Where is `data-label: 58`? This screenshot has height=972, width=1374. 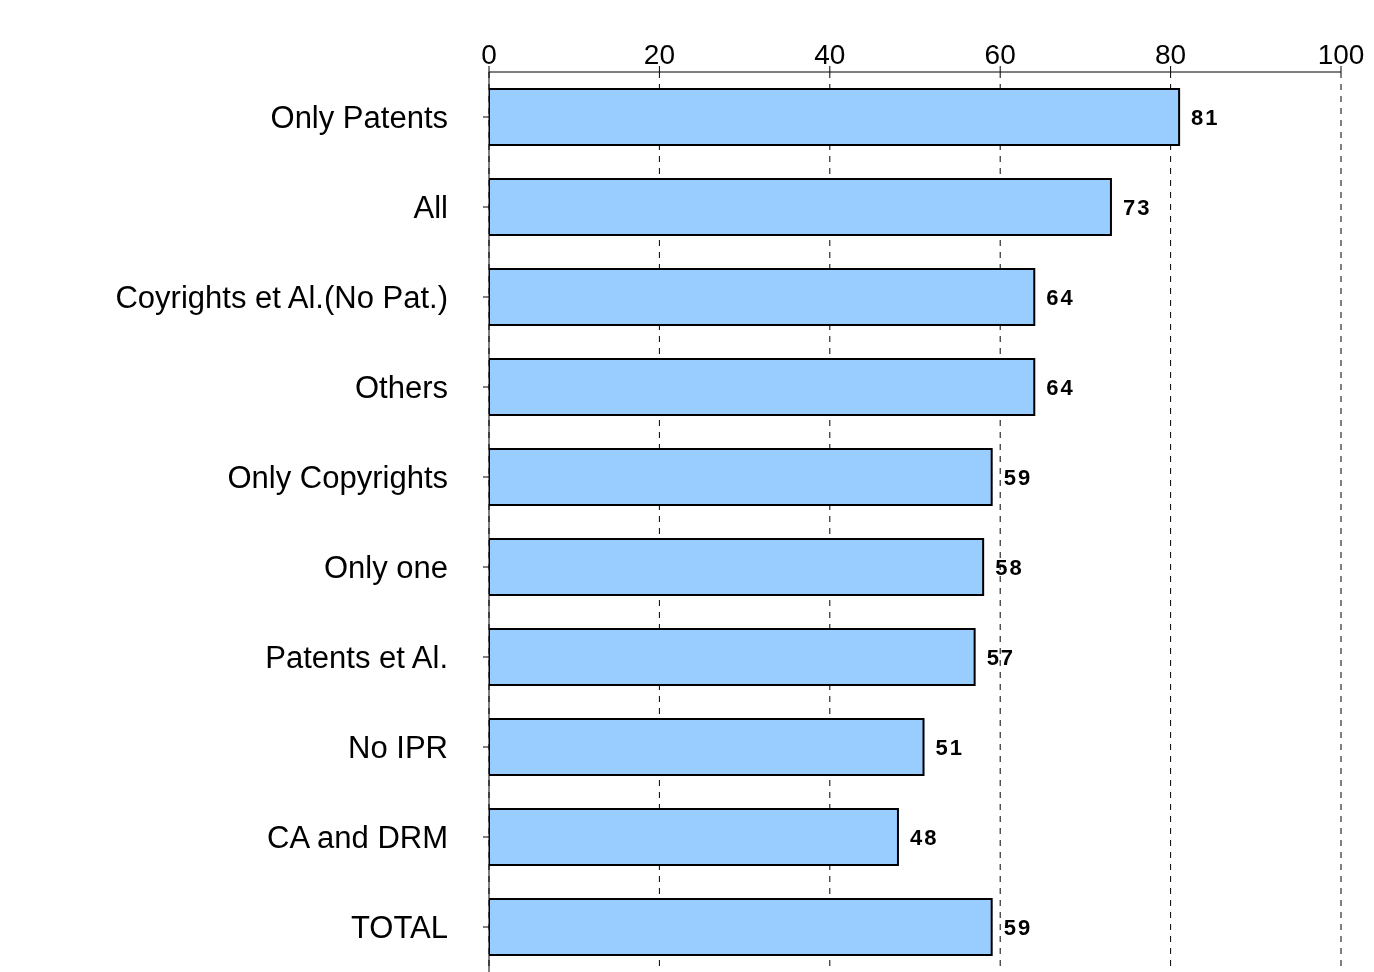
data-label: 58 is located at coordinates (1009, 567).